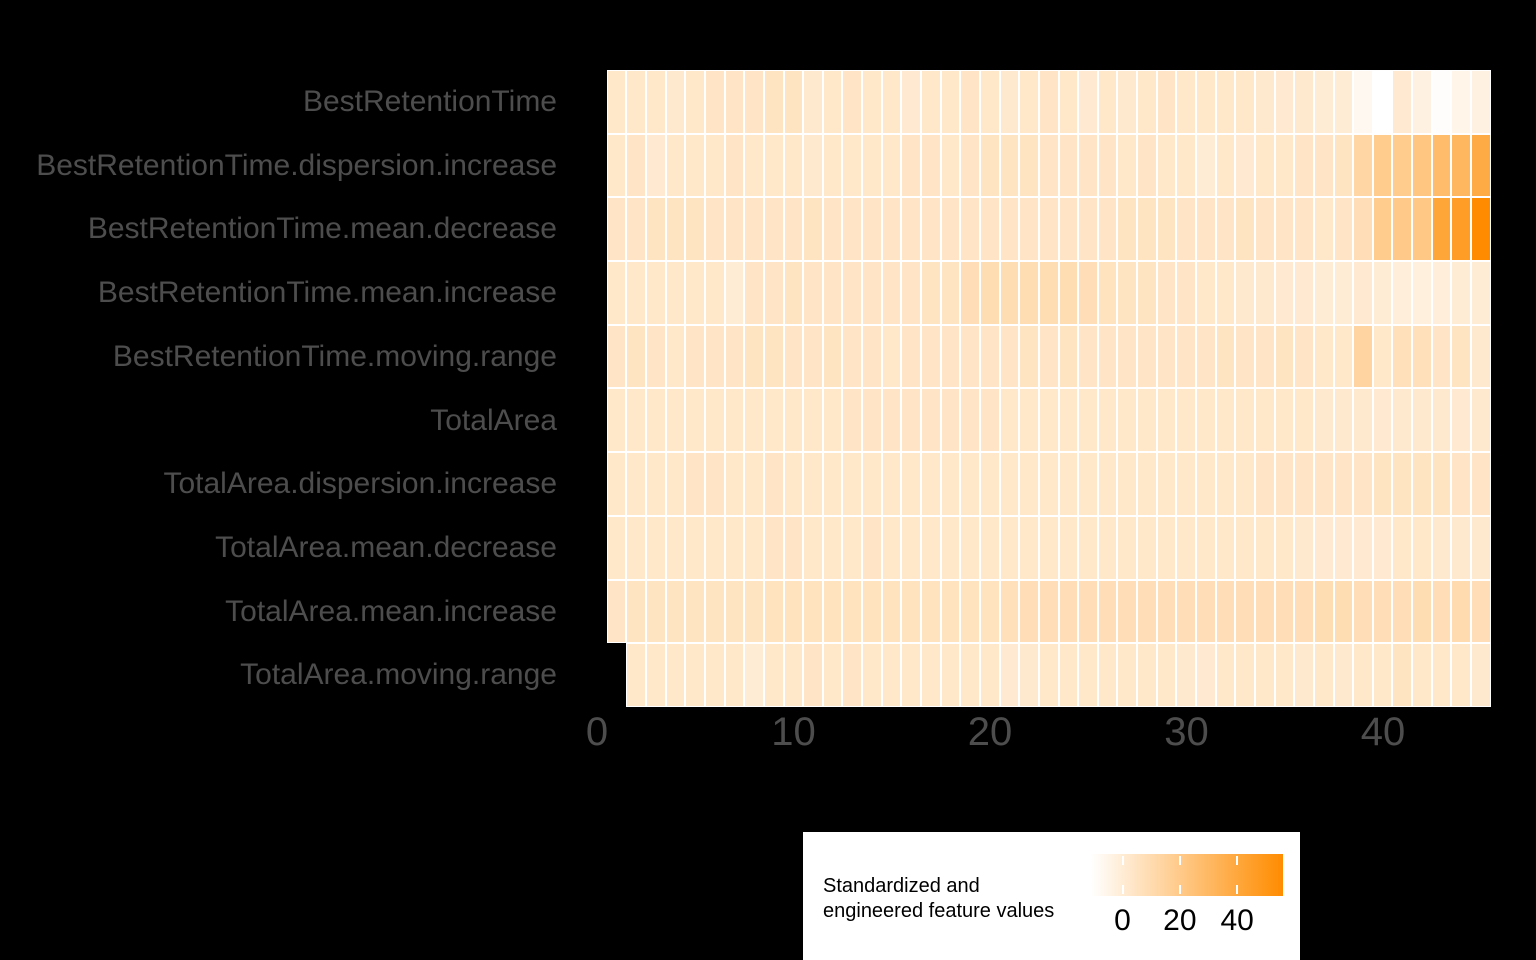 This screenshot has height=960, width=1536. What do you see at coordinates (990, 732) in the screenshot?
I see `x-axis-tick-label: 20` at bounding box center [990, 732].